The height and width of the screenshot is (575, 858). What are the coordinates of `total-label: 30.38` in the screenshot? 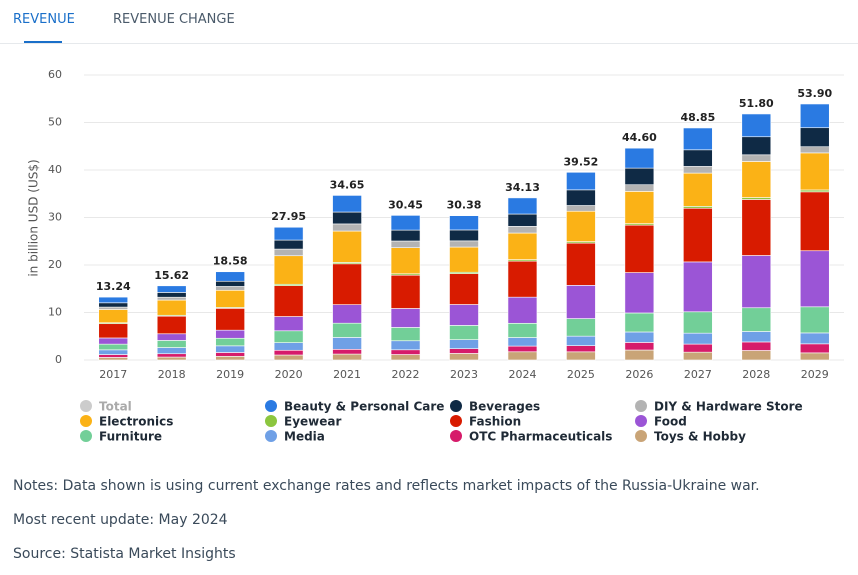 It's located at (464, 205).